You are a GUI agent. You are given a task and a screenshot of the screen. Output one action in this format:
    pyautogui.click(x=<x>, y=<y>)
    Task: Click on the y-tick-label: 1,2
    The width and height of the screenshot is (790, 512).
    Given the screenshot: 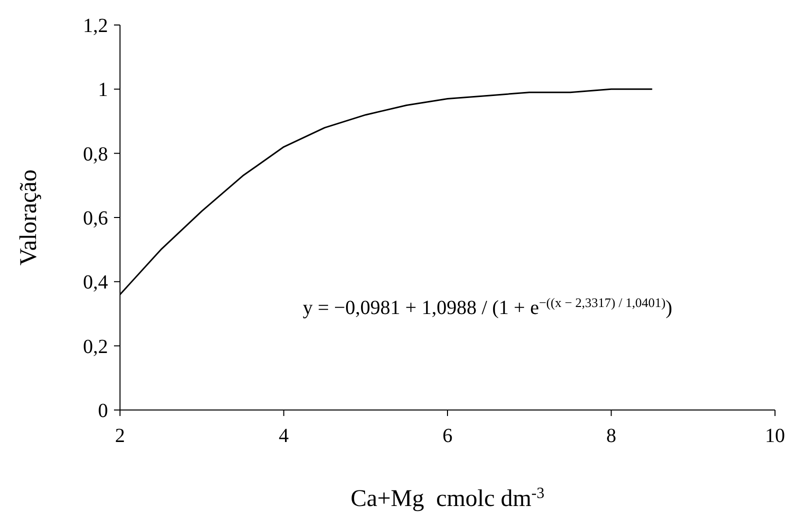 What is the action you would take?
    pyautogui.click(x=95, y=26)
    